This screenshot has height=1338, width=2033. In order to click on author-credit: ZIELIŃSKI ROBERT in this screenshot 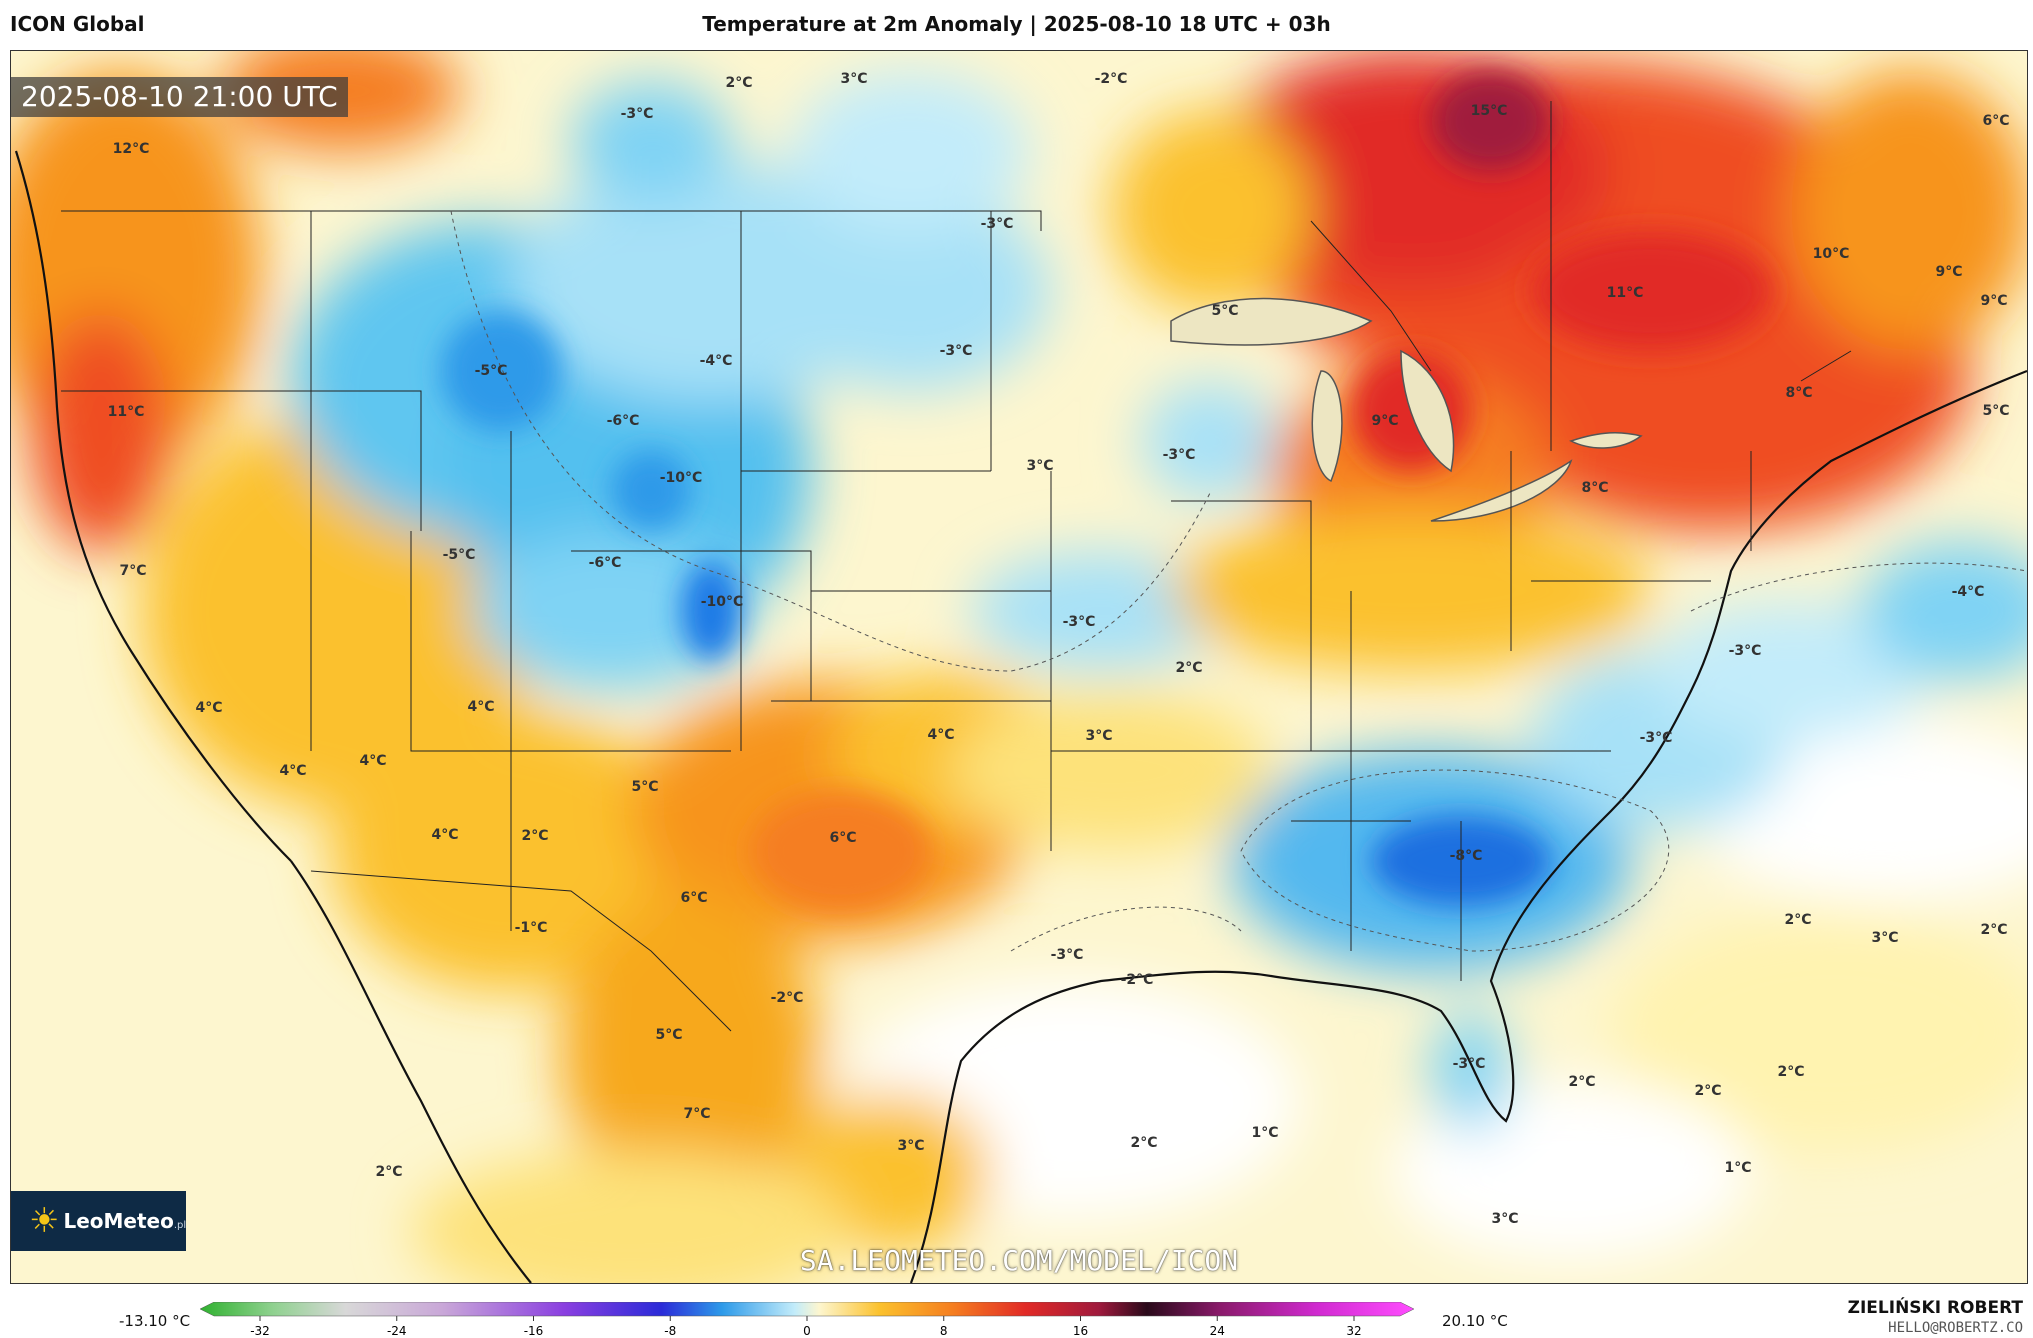, I will do `click(1935, 1308)`.